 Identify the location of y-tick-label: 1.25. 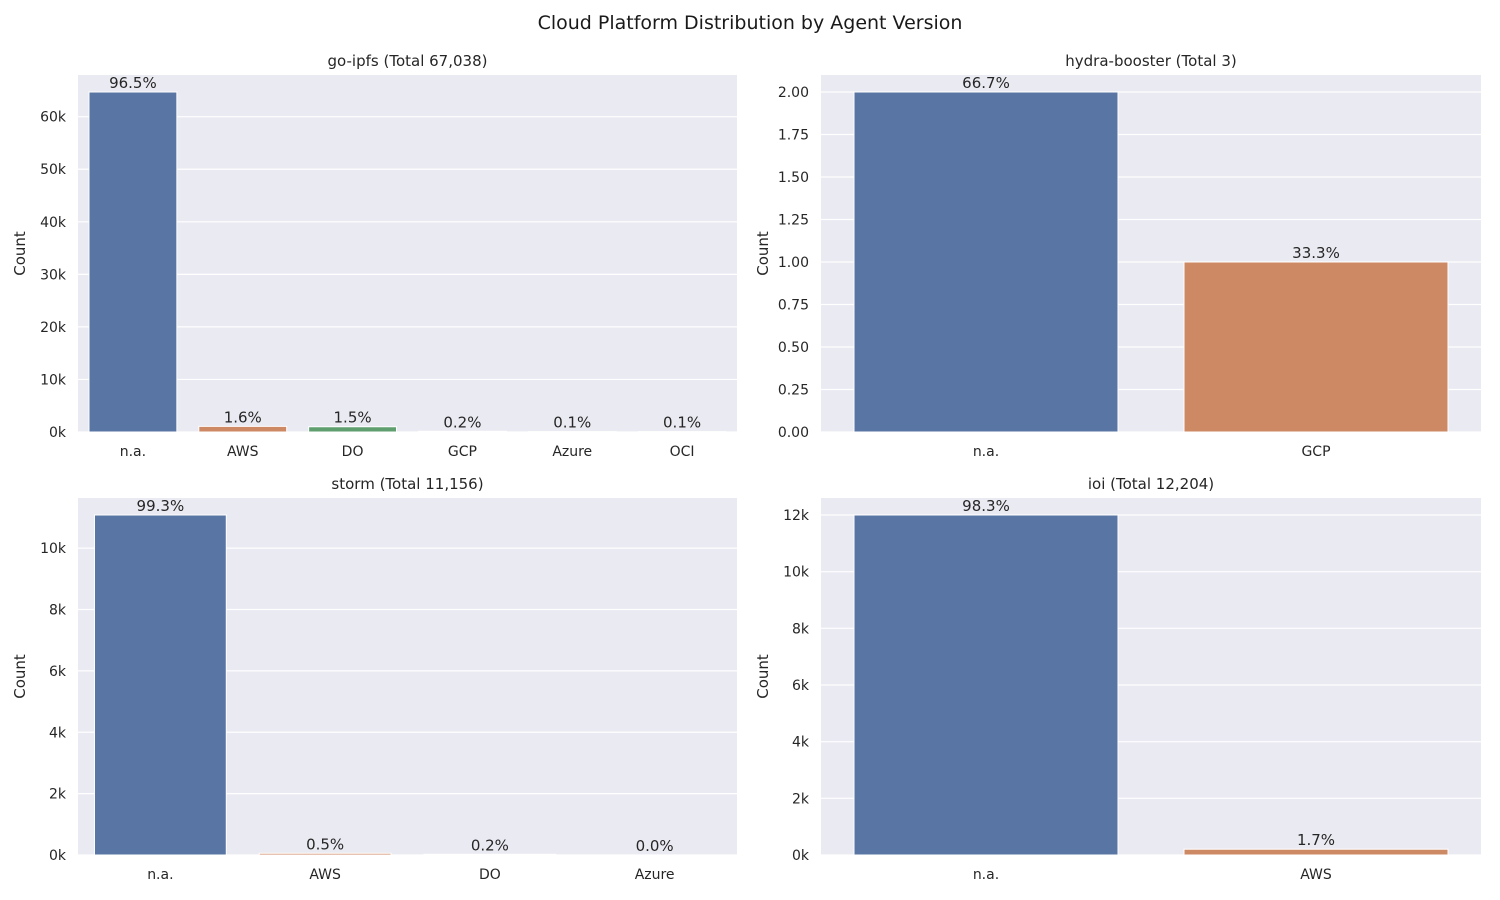
(793, 221).